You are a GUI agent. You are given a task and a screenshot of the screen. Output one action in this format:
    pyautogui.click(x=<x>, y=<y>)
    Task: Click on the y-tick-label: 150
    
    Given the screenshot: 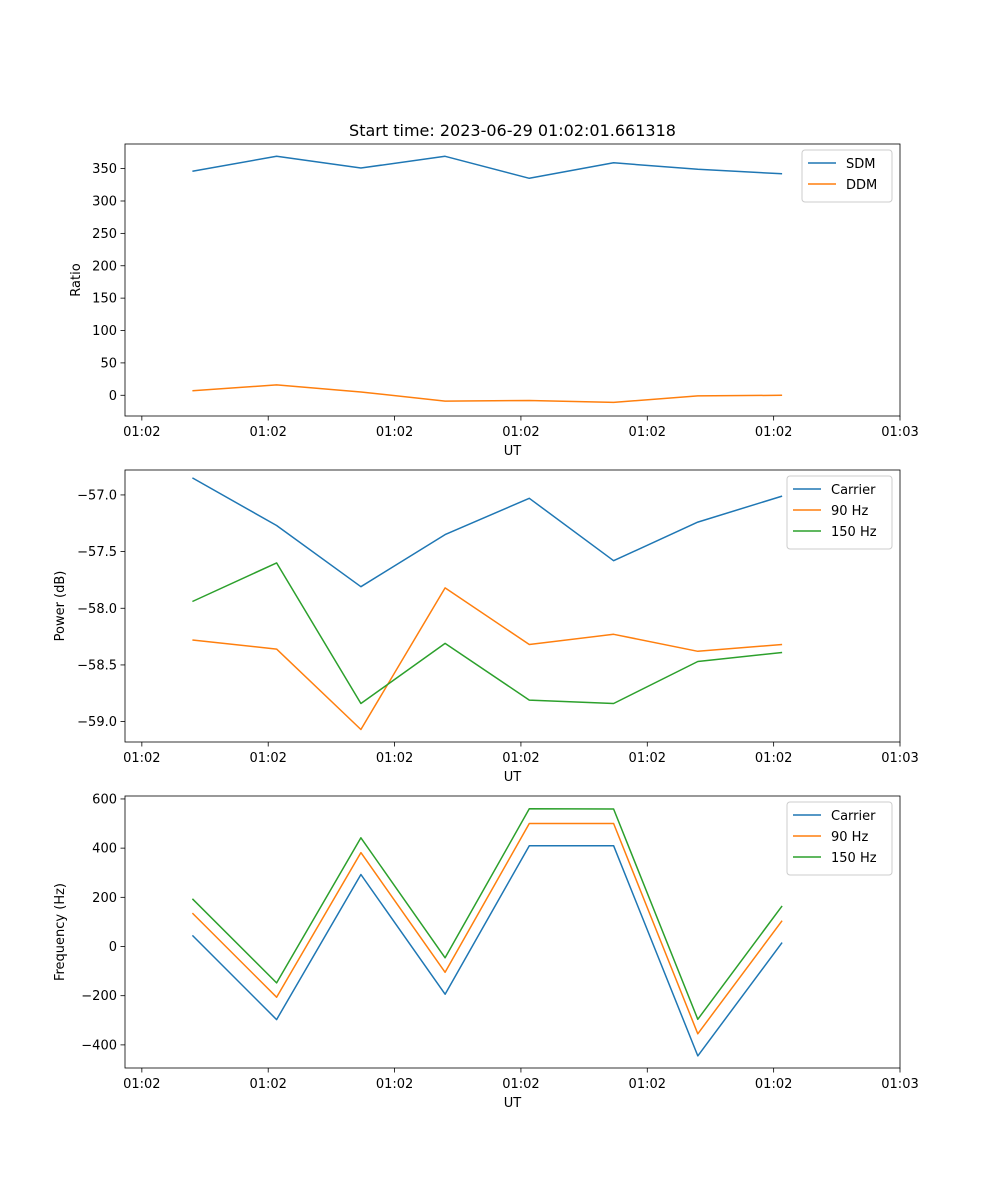 What is the action you would take?
    pyautogui.click(x=104, y=299)
    